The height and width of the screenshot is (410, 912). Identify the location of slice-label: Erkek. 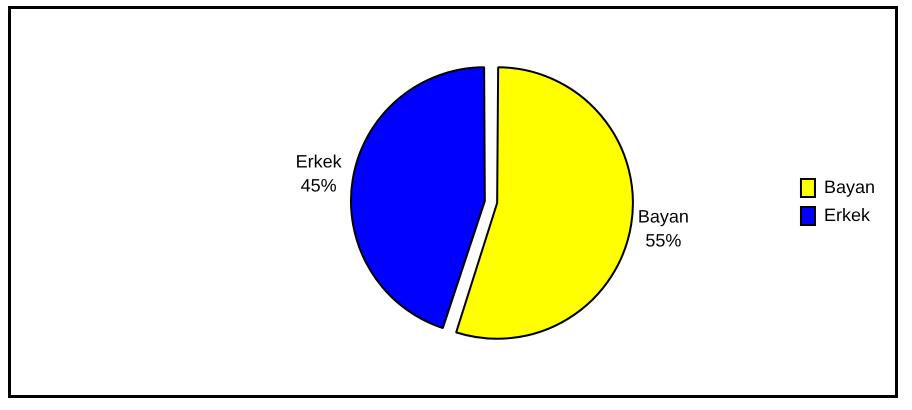
(319, 162).